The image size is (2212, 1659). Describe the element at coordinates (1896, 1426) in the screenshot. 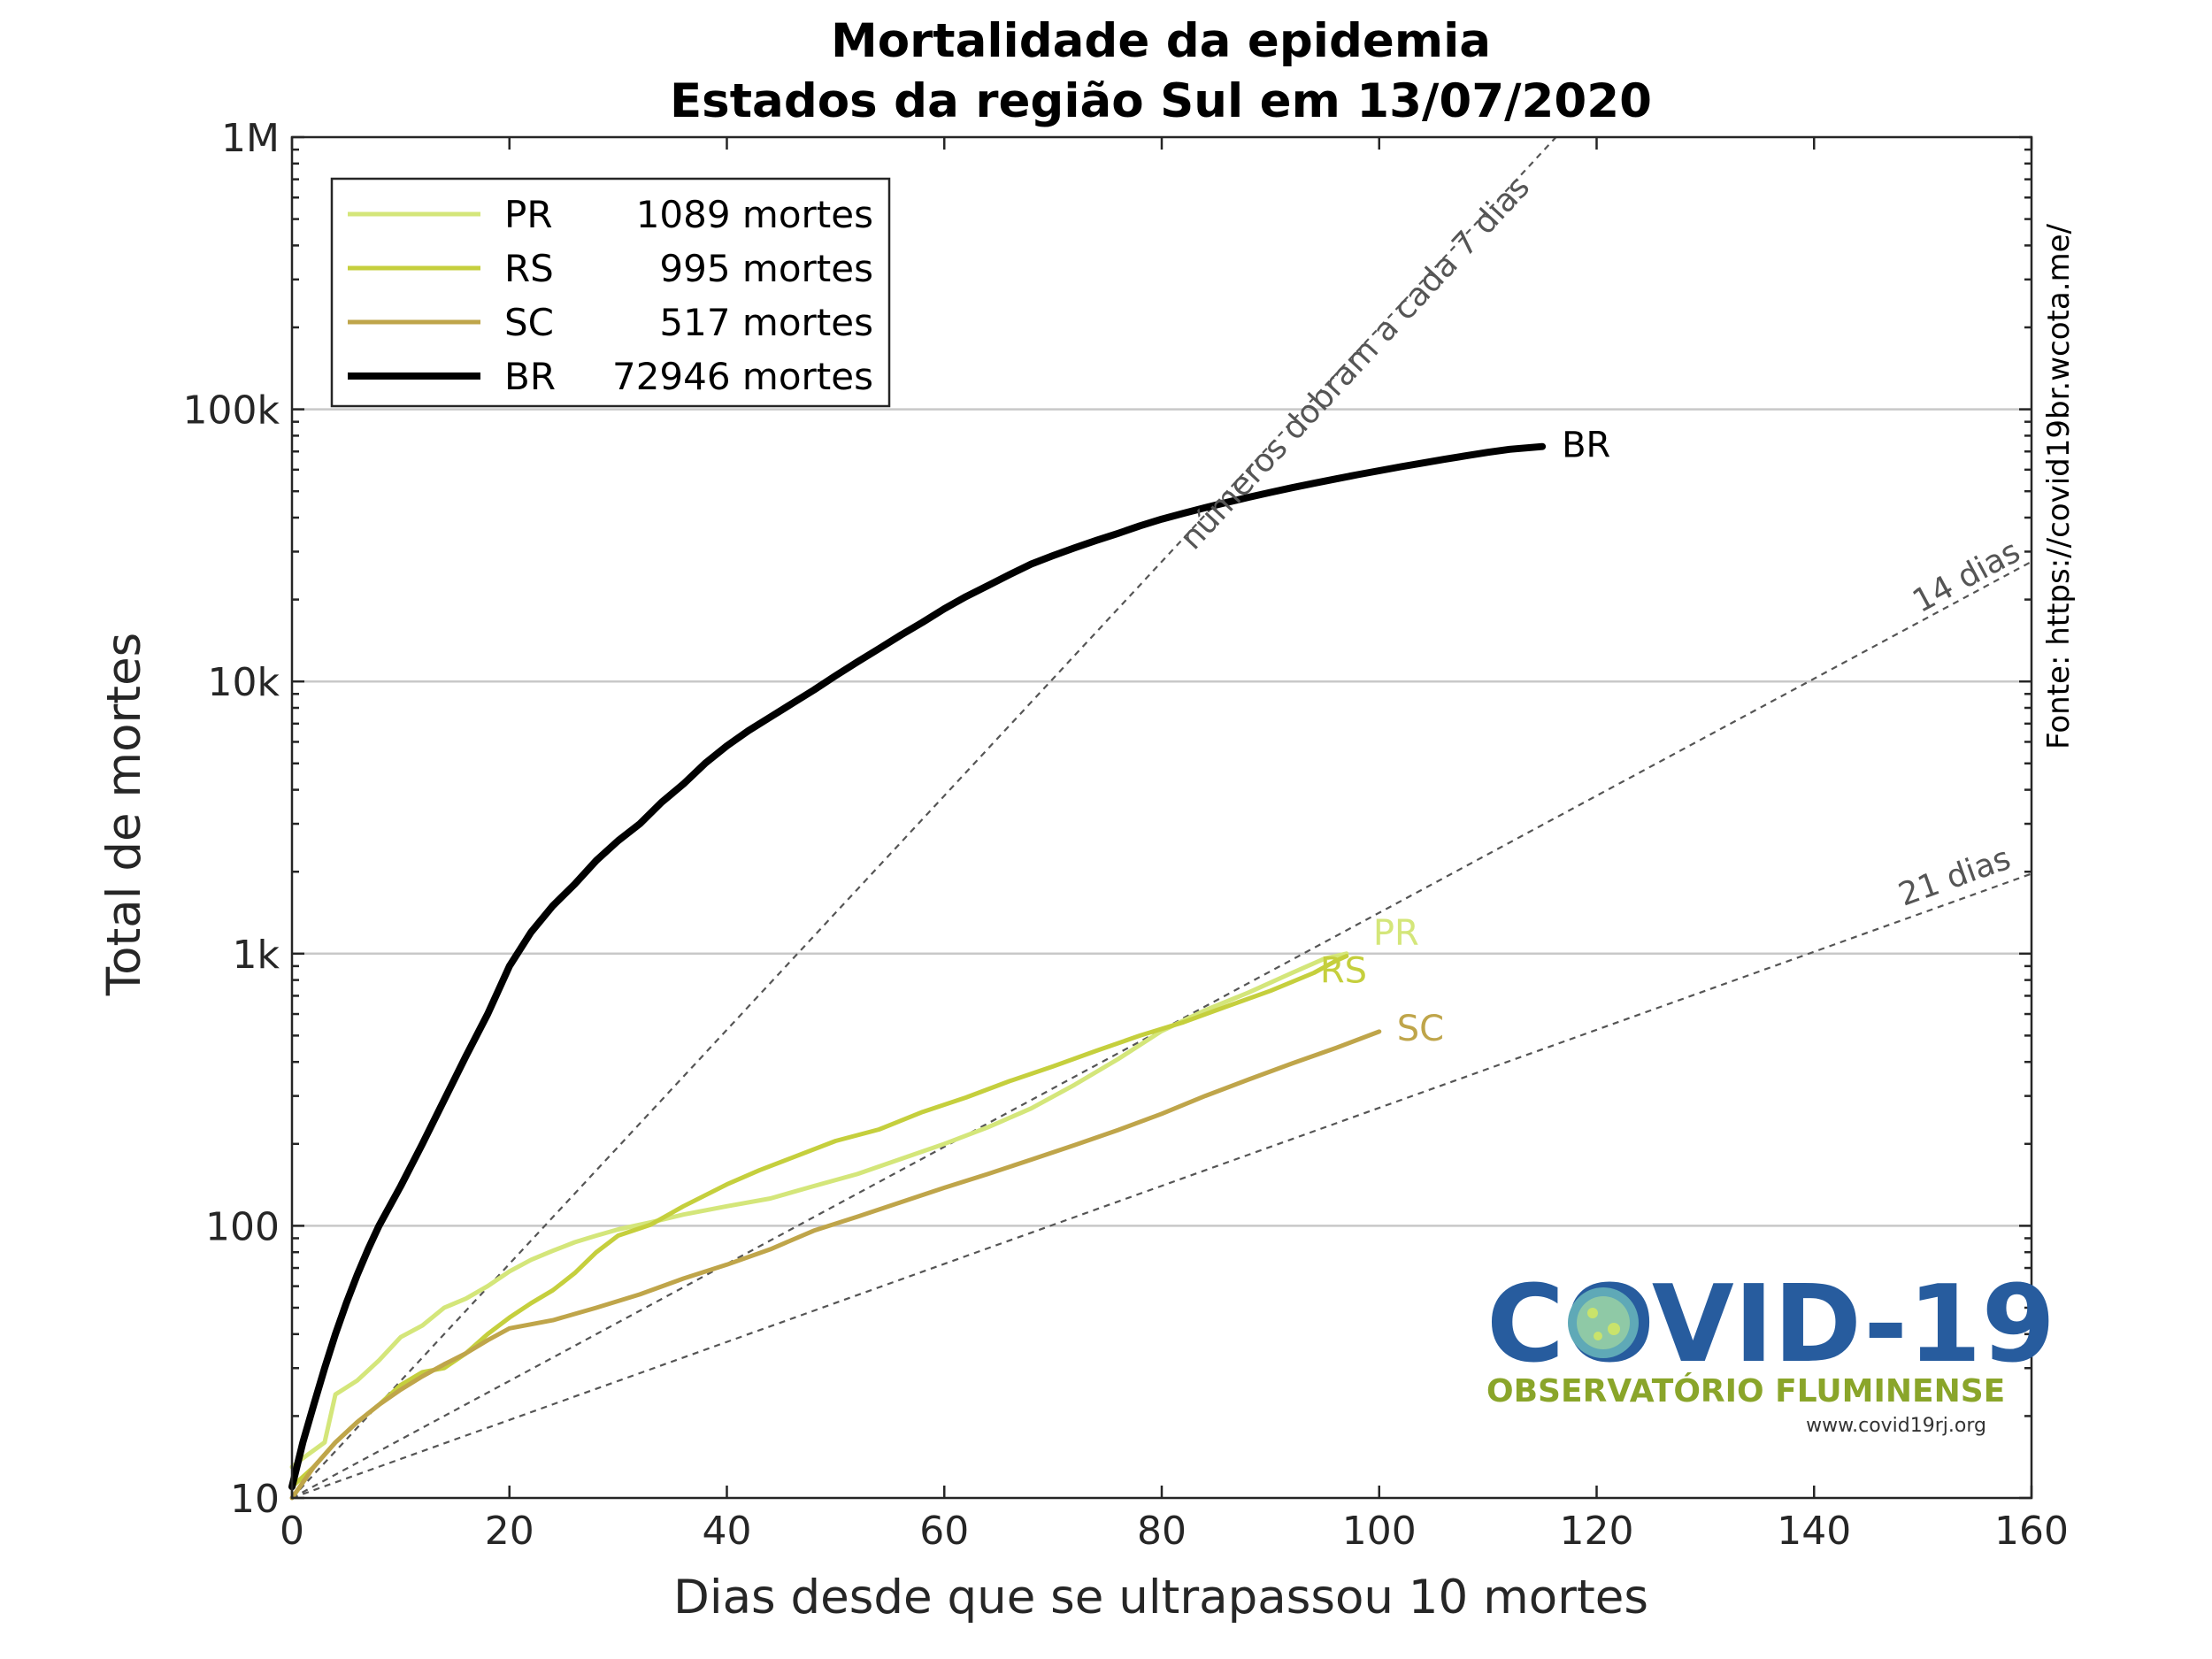

I see `logo-url: www.covid19rj.org` at that location.